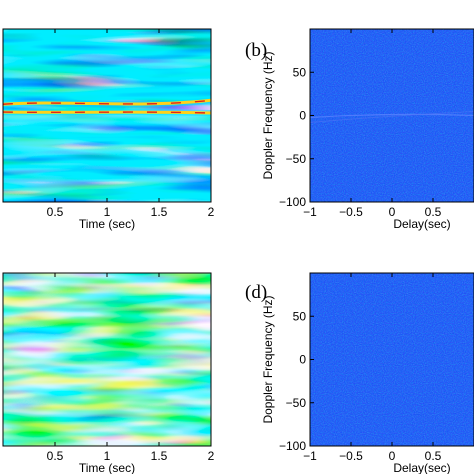 The image size is (474, 474). What do you see at coordinates (256, 50) in the screenshot?
I see `panel-label: (b)` at bounding box center [256, 50].